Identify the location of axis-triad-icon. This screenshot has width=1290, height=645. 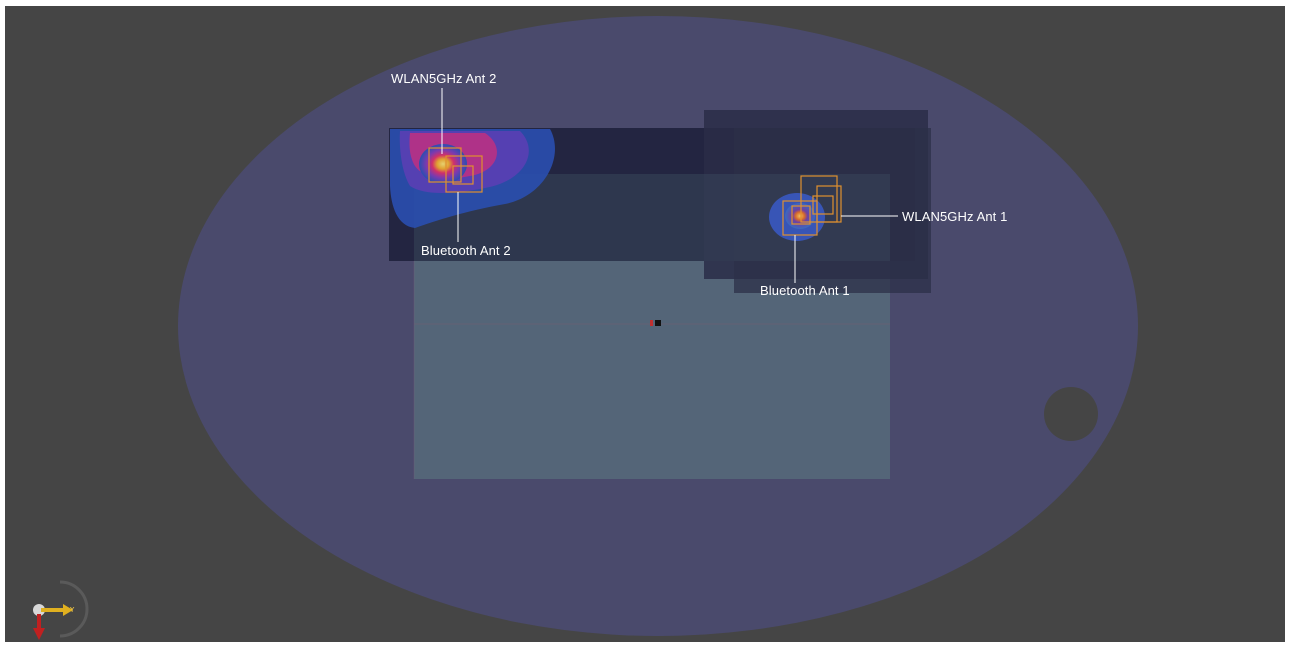
(61, 610).